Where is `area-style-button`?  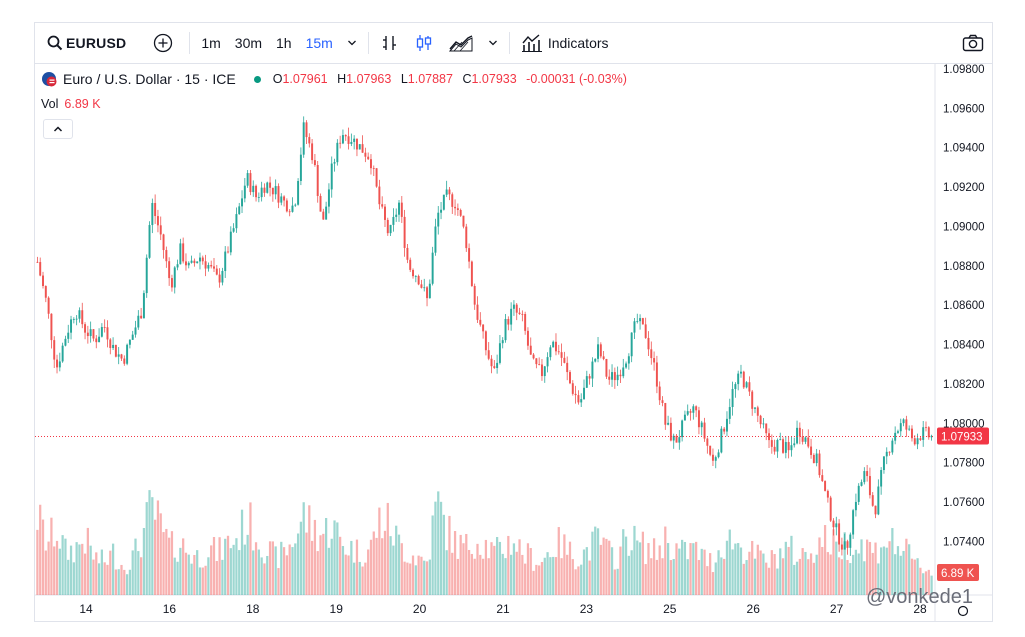 area-style-button is located at coordinates (461, 43).